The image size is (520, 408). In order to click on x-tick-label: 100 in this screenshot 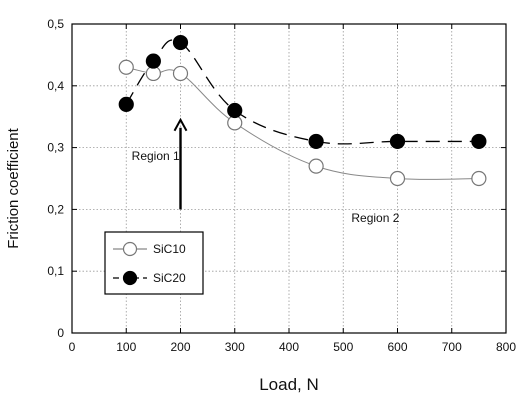, I will do `click(126, 347)`.